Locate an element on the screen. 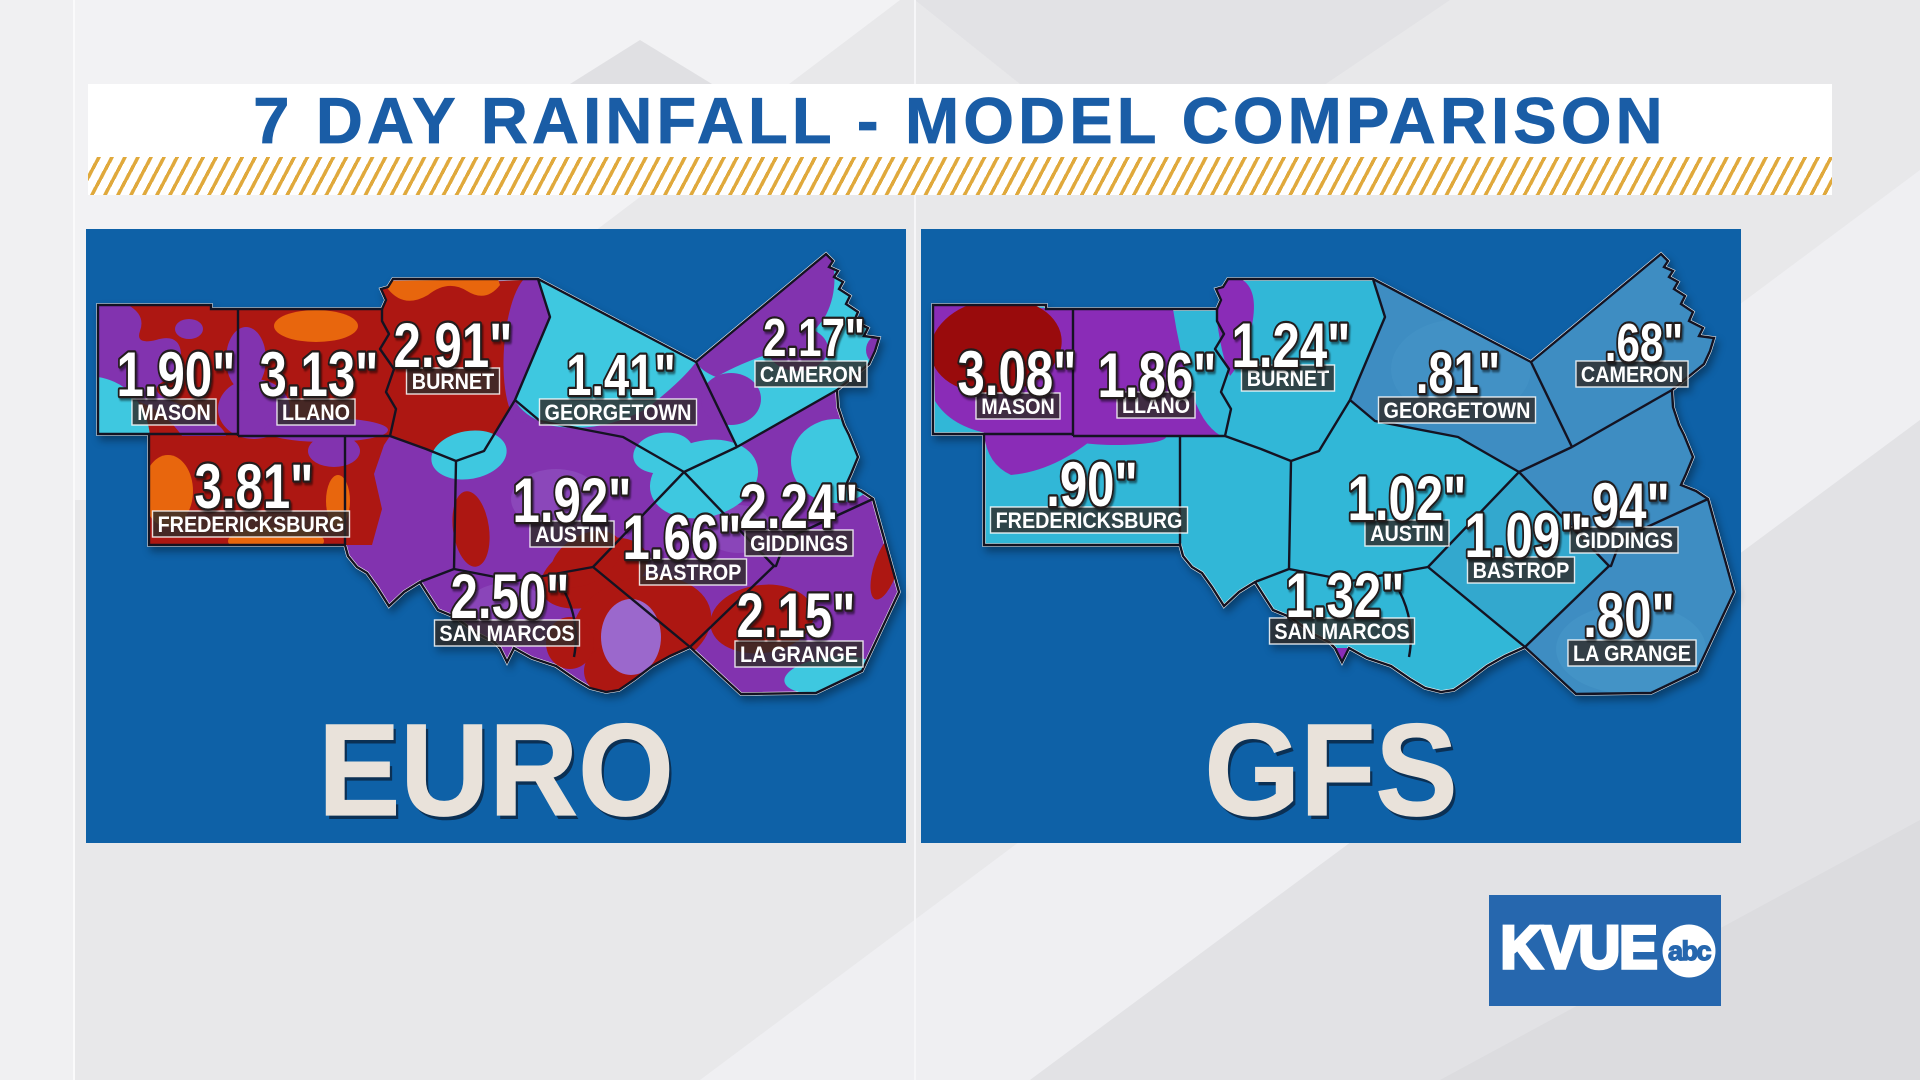  svg-text: 1.90" is located at coordinates (176, 374).